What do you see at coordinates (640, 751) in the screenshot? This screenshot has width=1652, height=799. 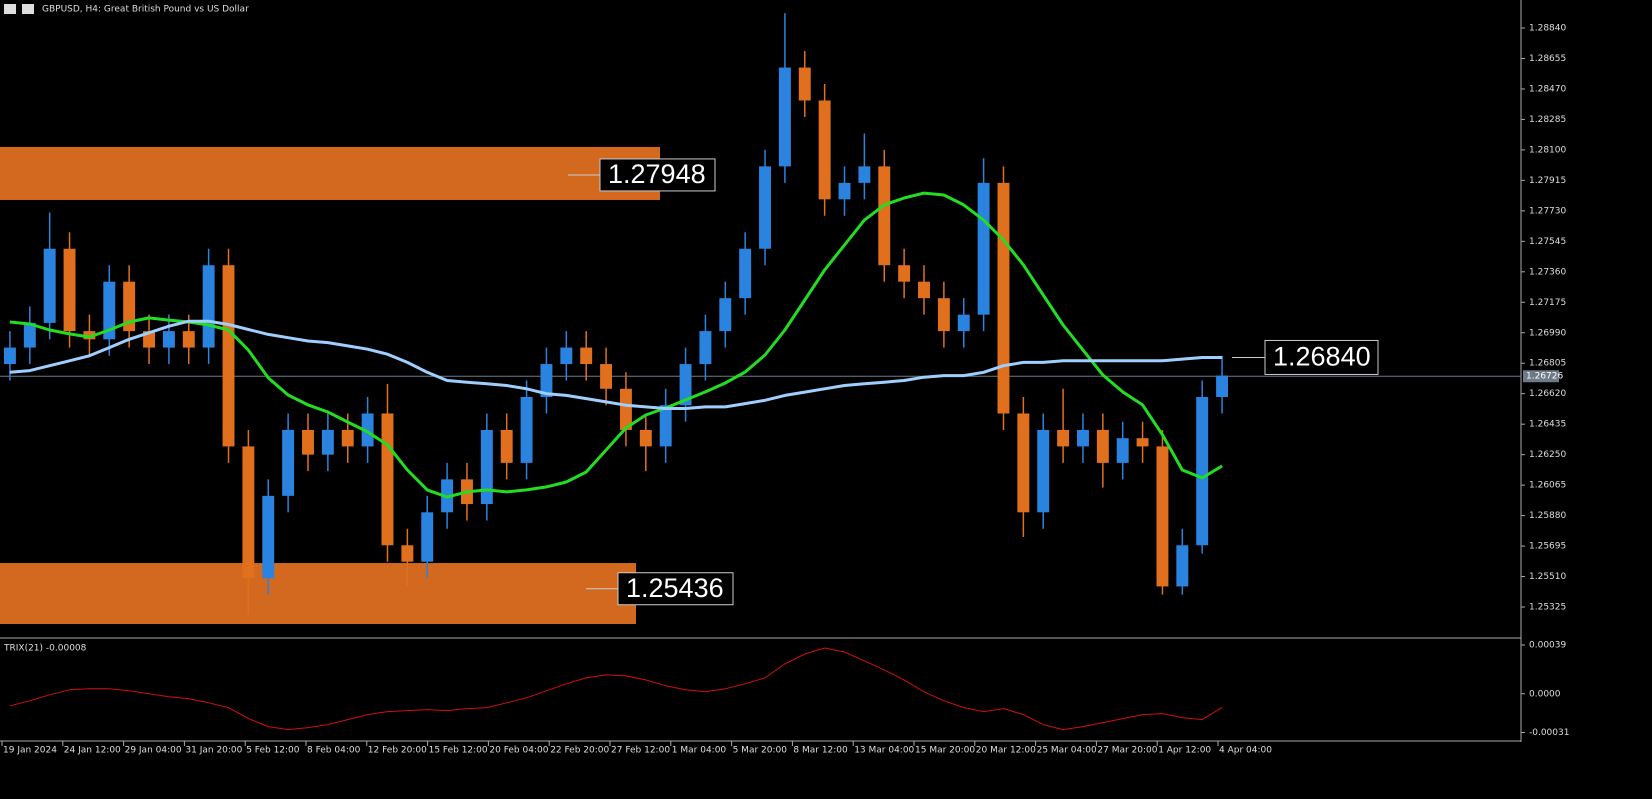 I see `x-tick-label: 27 Feb 12:00` at bounding box center [640, 751].